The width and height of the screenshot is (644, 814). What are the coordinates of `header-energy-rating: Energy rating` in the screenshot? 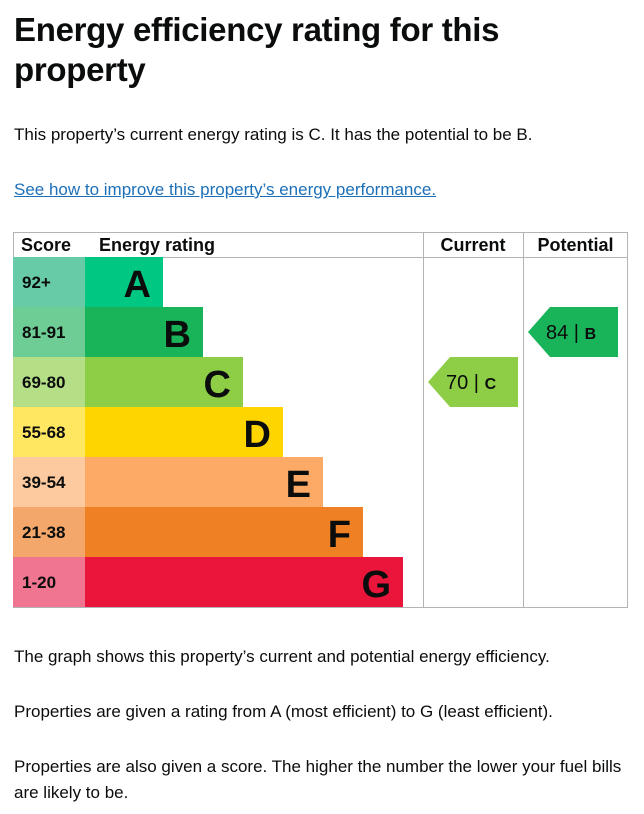 It's located at (157, 245).